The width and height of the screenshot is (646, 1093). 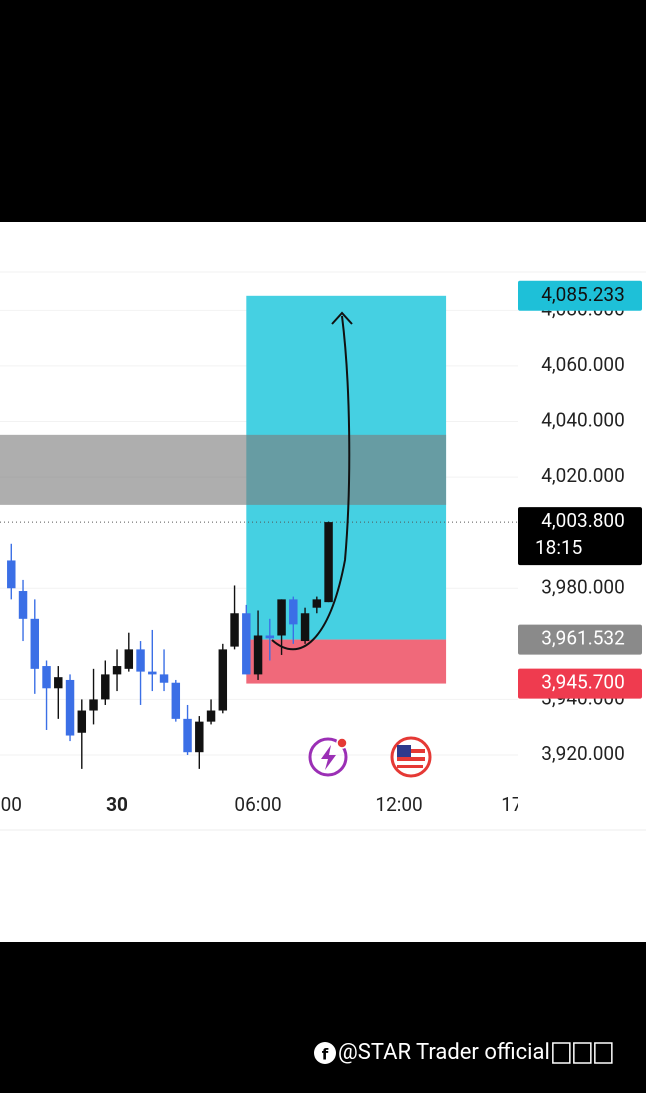 What do you see at coordinates (411, 757) in the screenshot?
I see `flag-icon` at bounding box center [411, 757].